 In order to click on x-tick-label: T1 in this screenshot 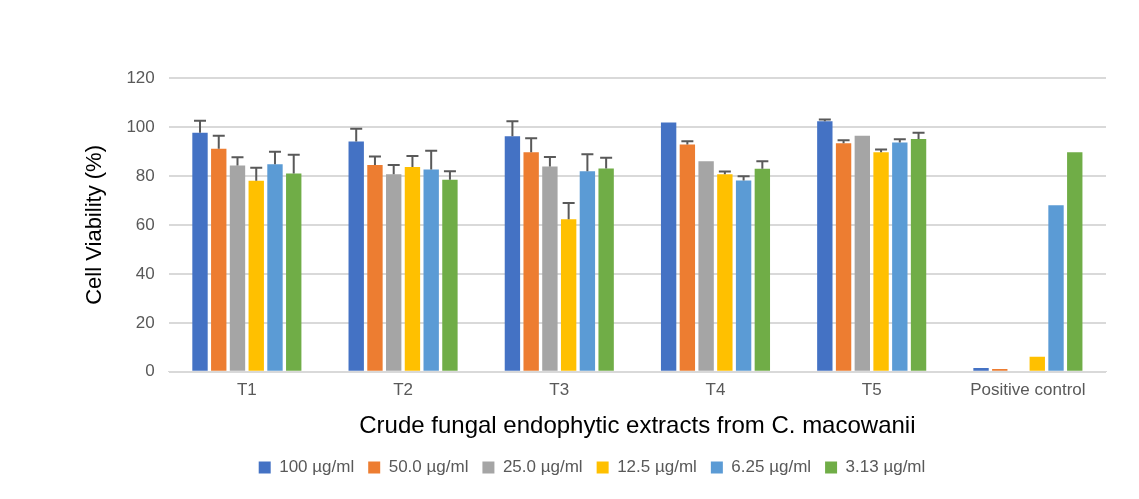, I will do `click(246, 389)`.